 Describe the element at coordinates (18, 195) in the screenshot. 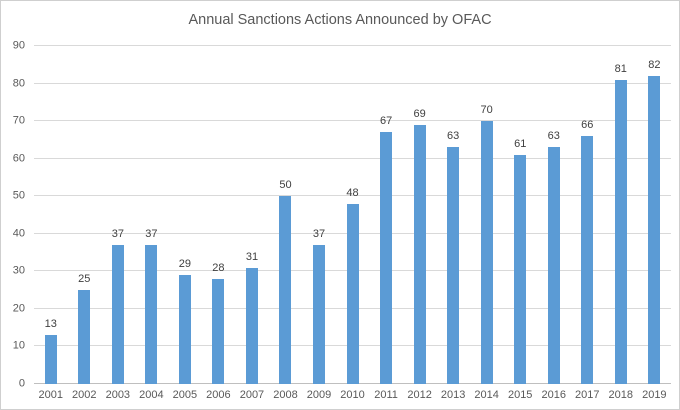

I see `y-tick-label: 50` at that location.